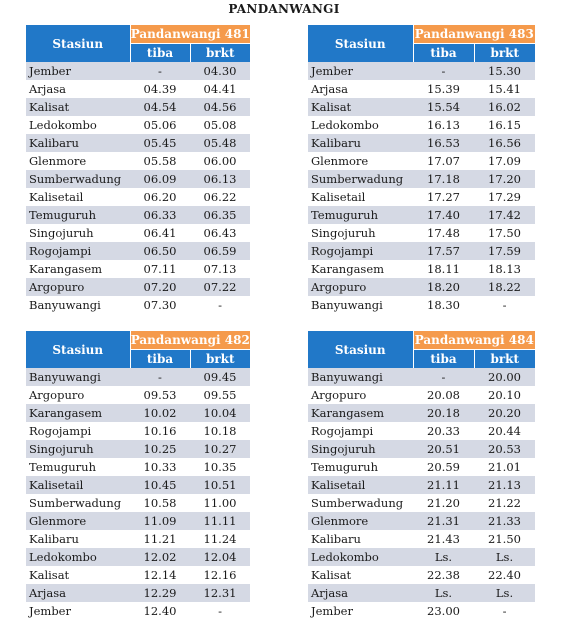 The width and height of the screenshot is (568, 634). I want to click on arrival-time: 22.38, so click(443, 575).